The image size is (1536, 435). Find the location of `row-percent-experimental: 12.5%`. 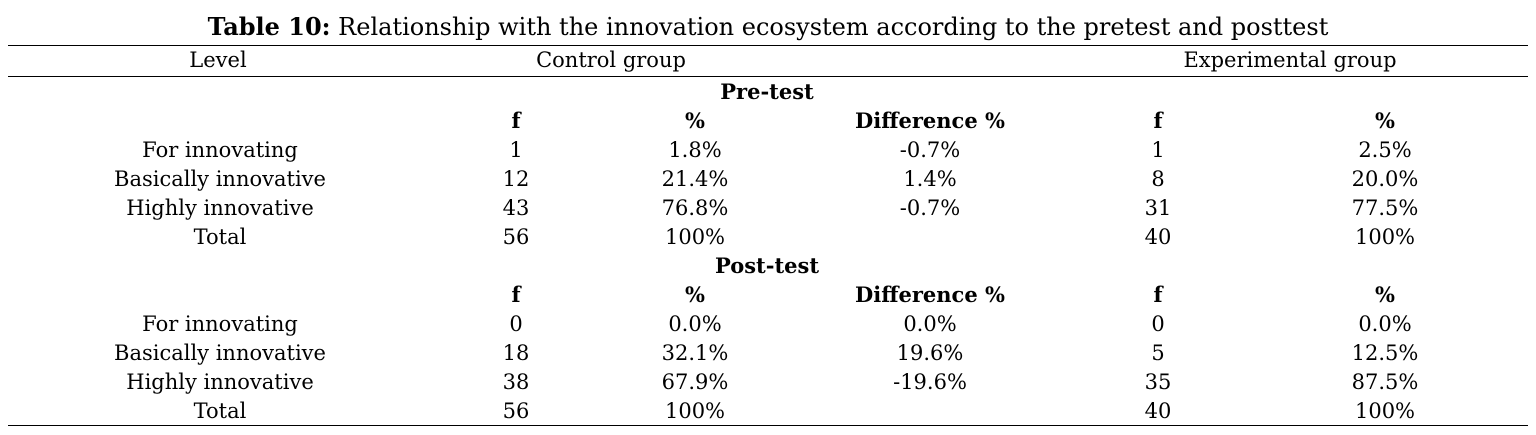

row-percent-experimental: 12.5% is located at coordinates (1385, 353).